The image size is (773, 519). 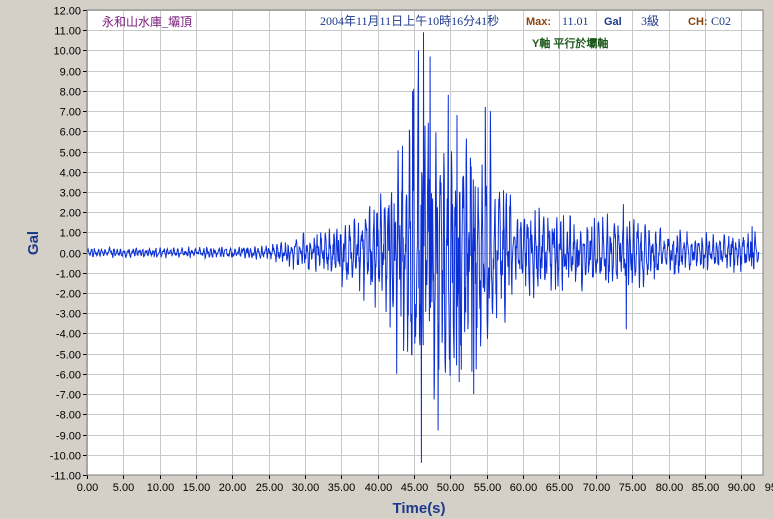 What do you see at coordinates (409, 21) in the screenshot?
I see `record-datetime: 2004年11月11日上午10時16分41秒` at bounding box center [409, 21].